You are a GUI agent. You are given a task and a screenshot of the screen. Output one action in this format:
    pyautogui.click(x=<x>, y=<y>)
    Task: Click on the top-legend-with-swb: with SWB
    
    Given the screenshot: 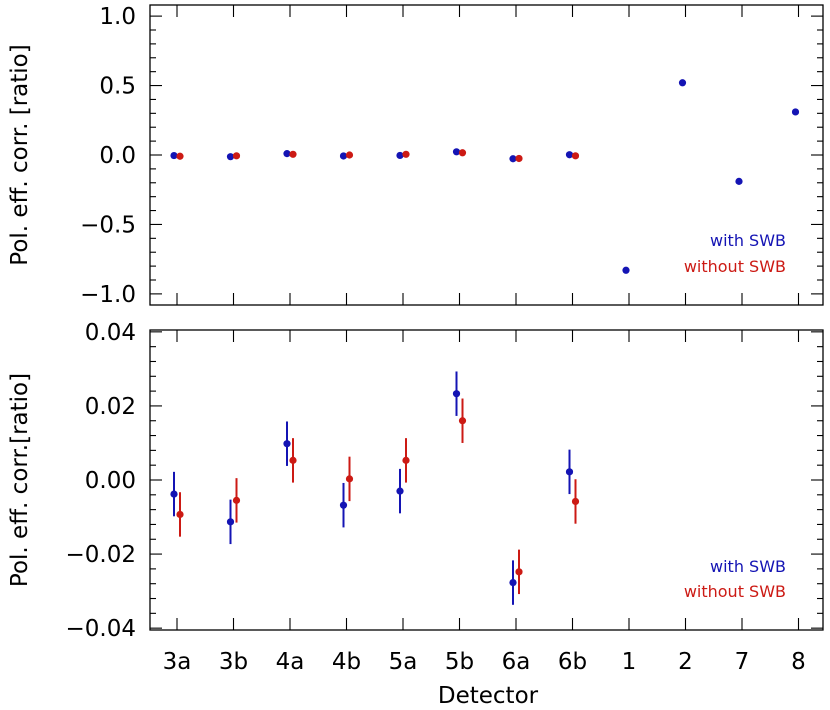 What is the action you would take?
    pyautogui.click(x=748, y=240)
    